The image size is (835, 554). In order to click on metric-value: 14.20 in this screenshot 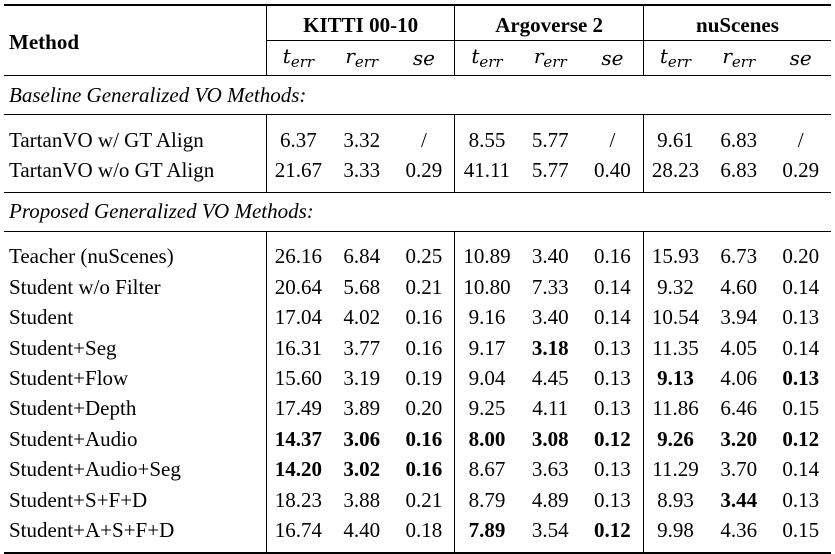, I will do `click(297, 469)`.